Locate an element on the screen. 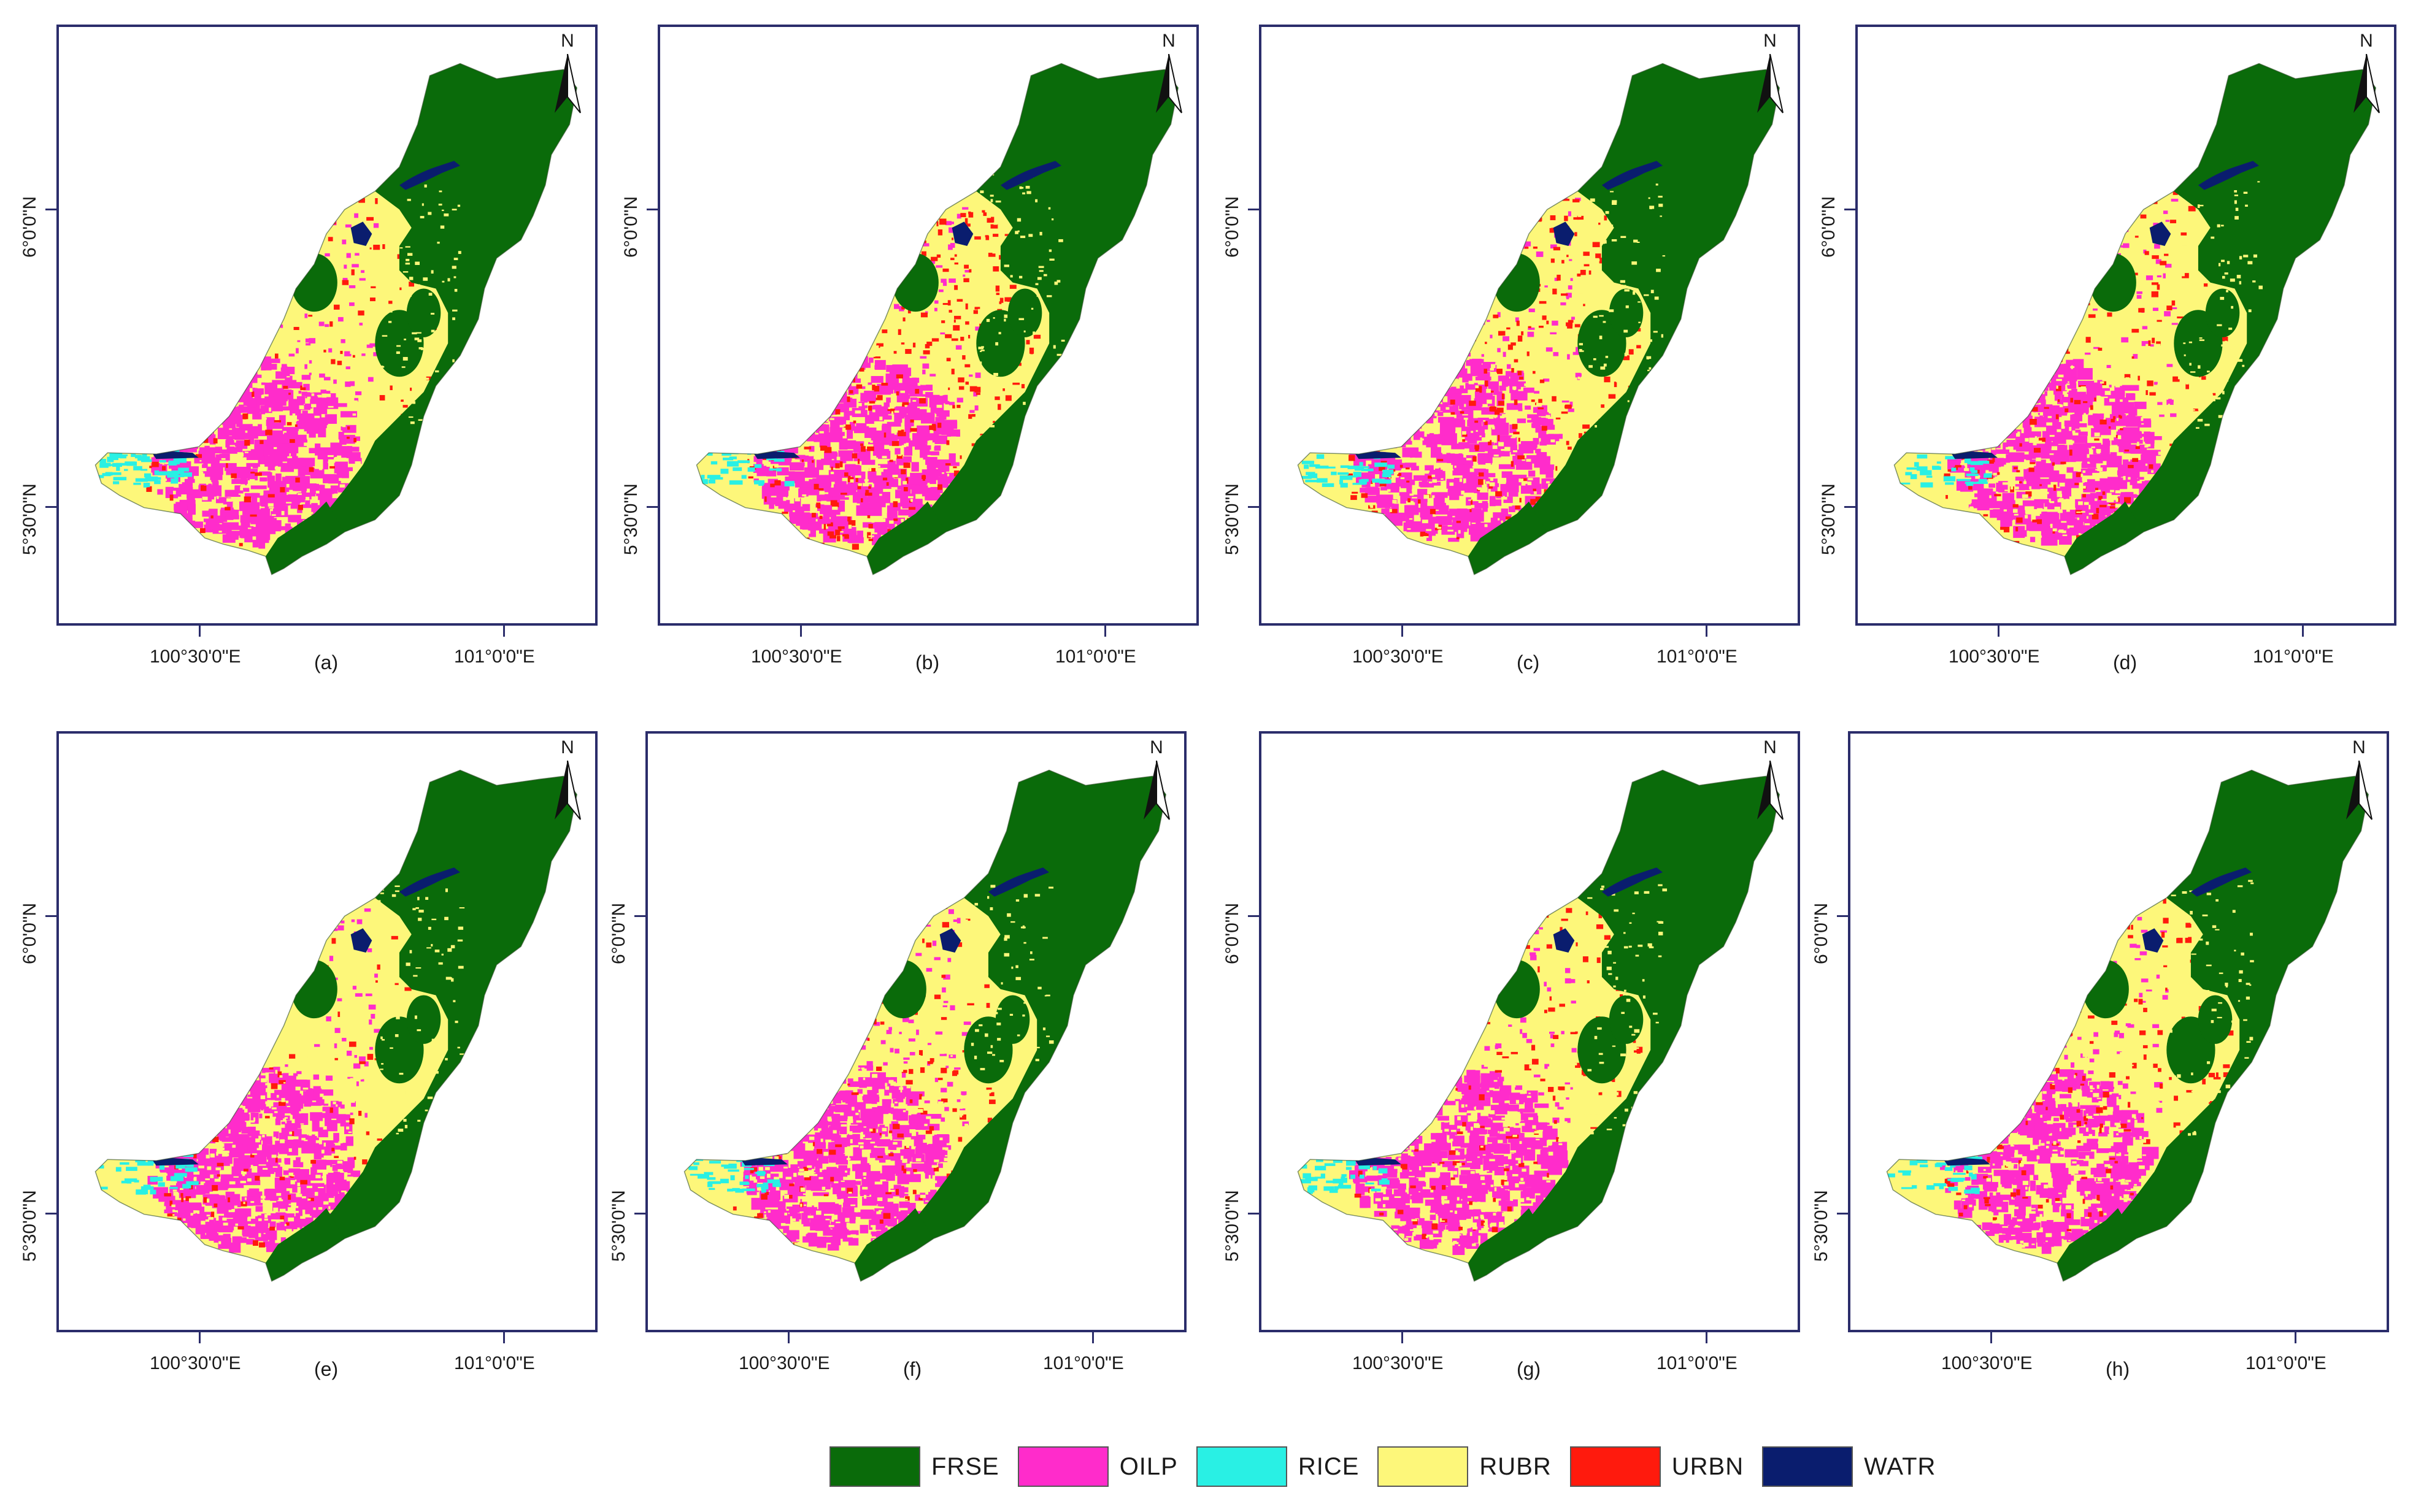 The image size is (2413, 1512). legend-item-urbn: URBN is located at coordinates (1656, 1466).